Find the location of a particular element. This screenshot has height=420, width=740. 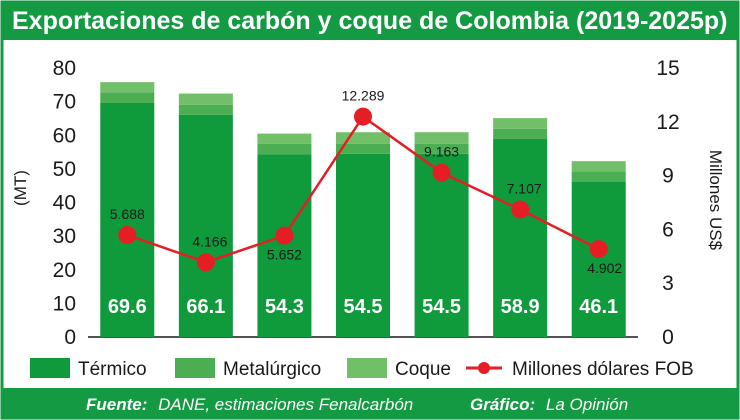

line-point-label: 12.289 is located at coordinates (363, 96).